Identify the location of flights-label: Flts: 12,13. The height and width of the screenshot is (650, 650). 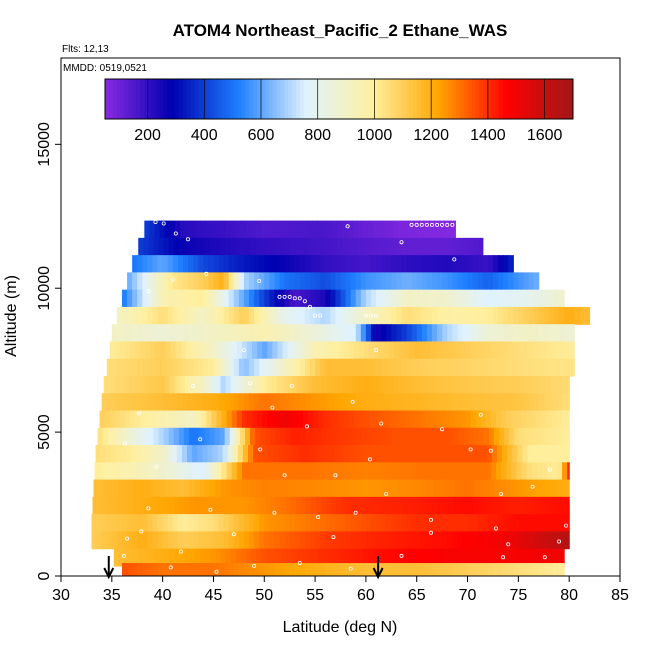
(85, 49).